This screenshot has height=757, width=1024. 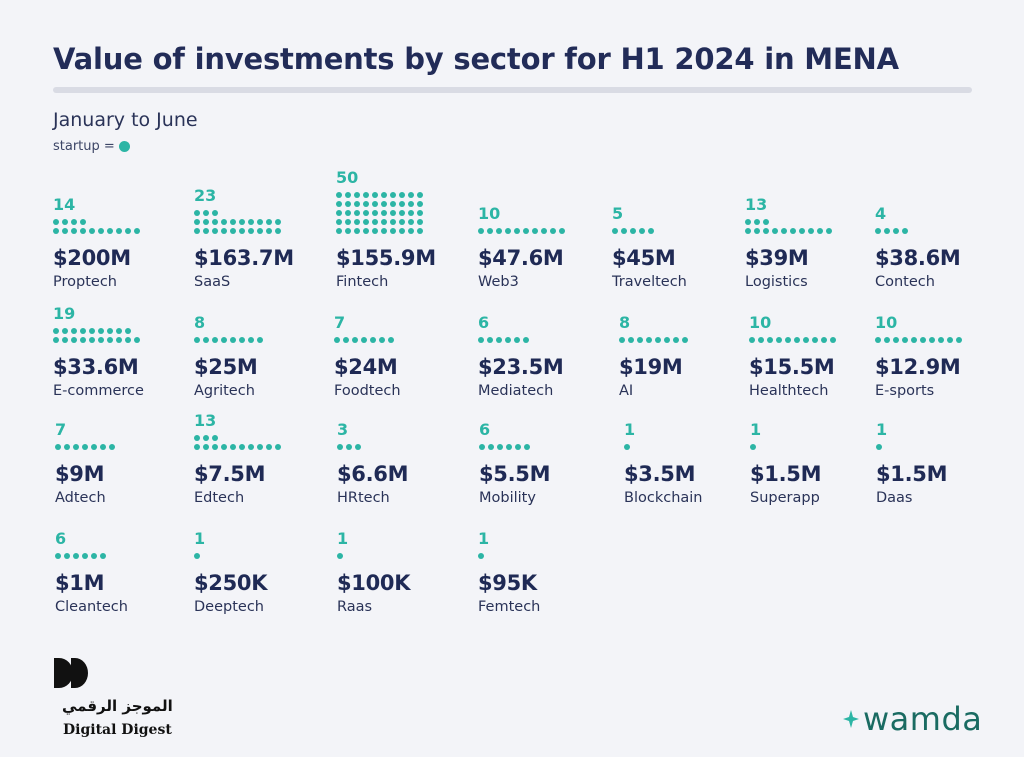 I want to click on sparkle-icon, so click(x=851, y=719).